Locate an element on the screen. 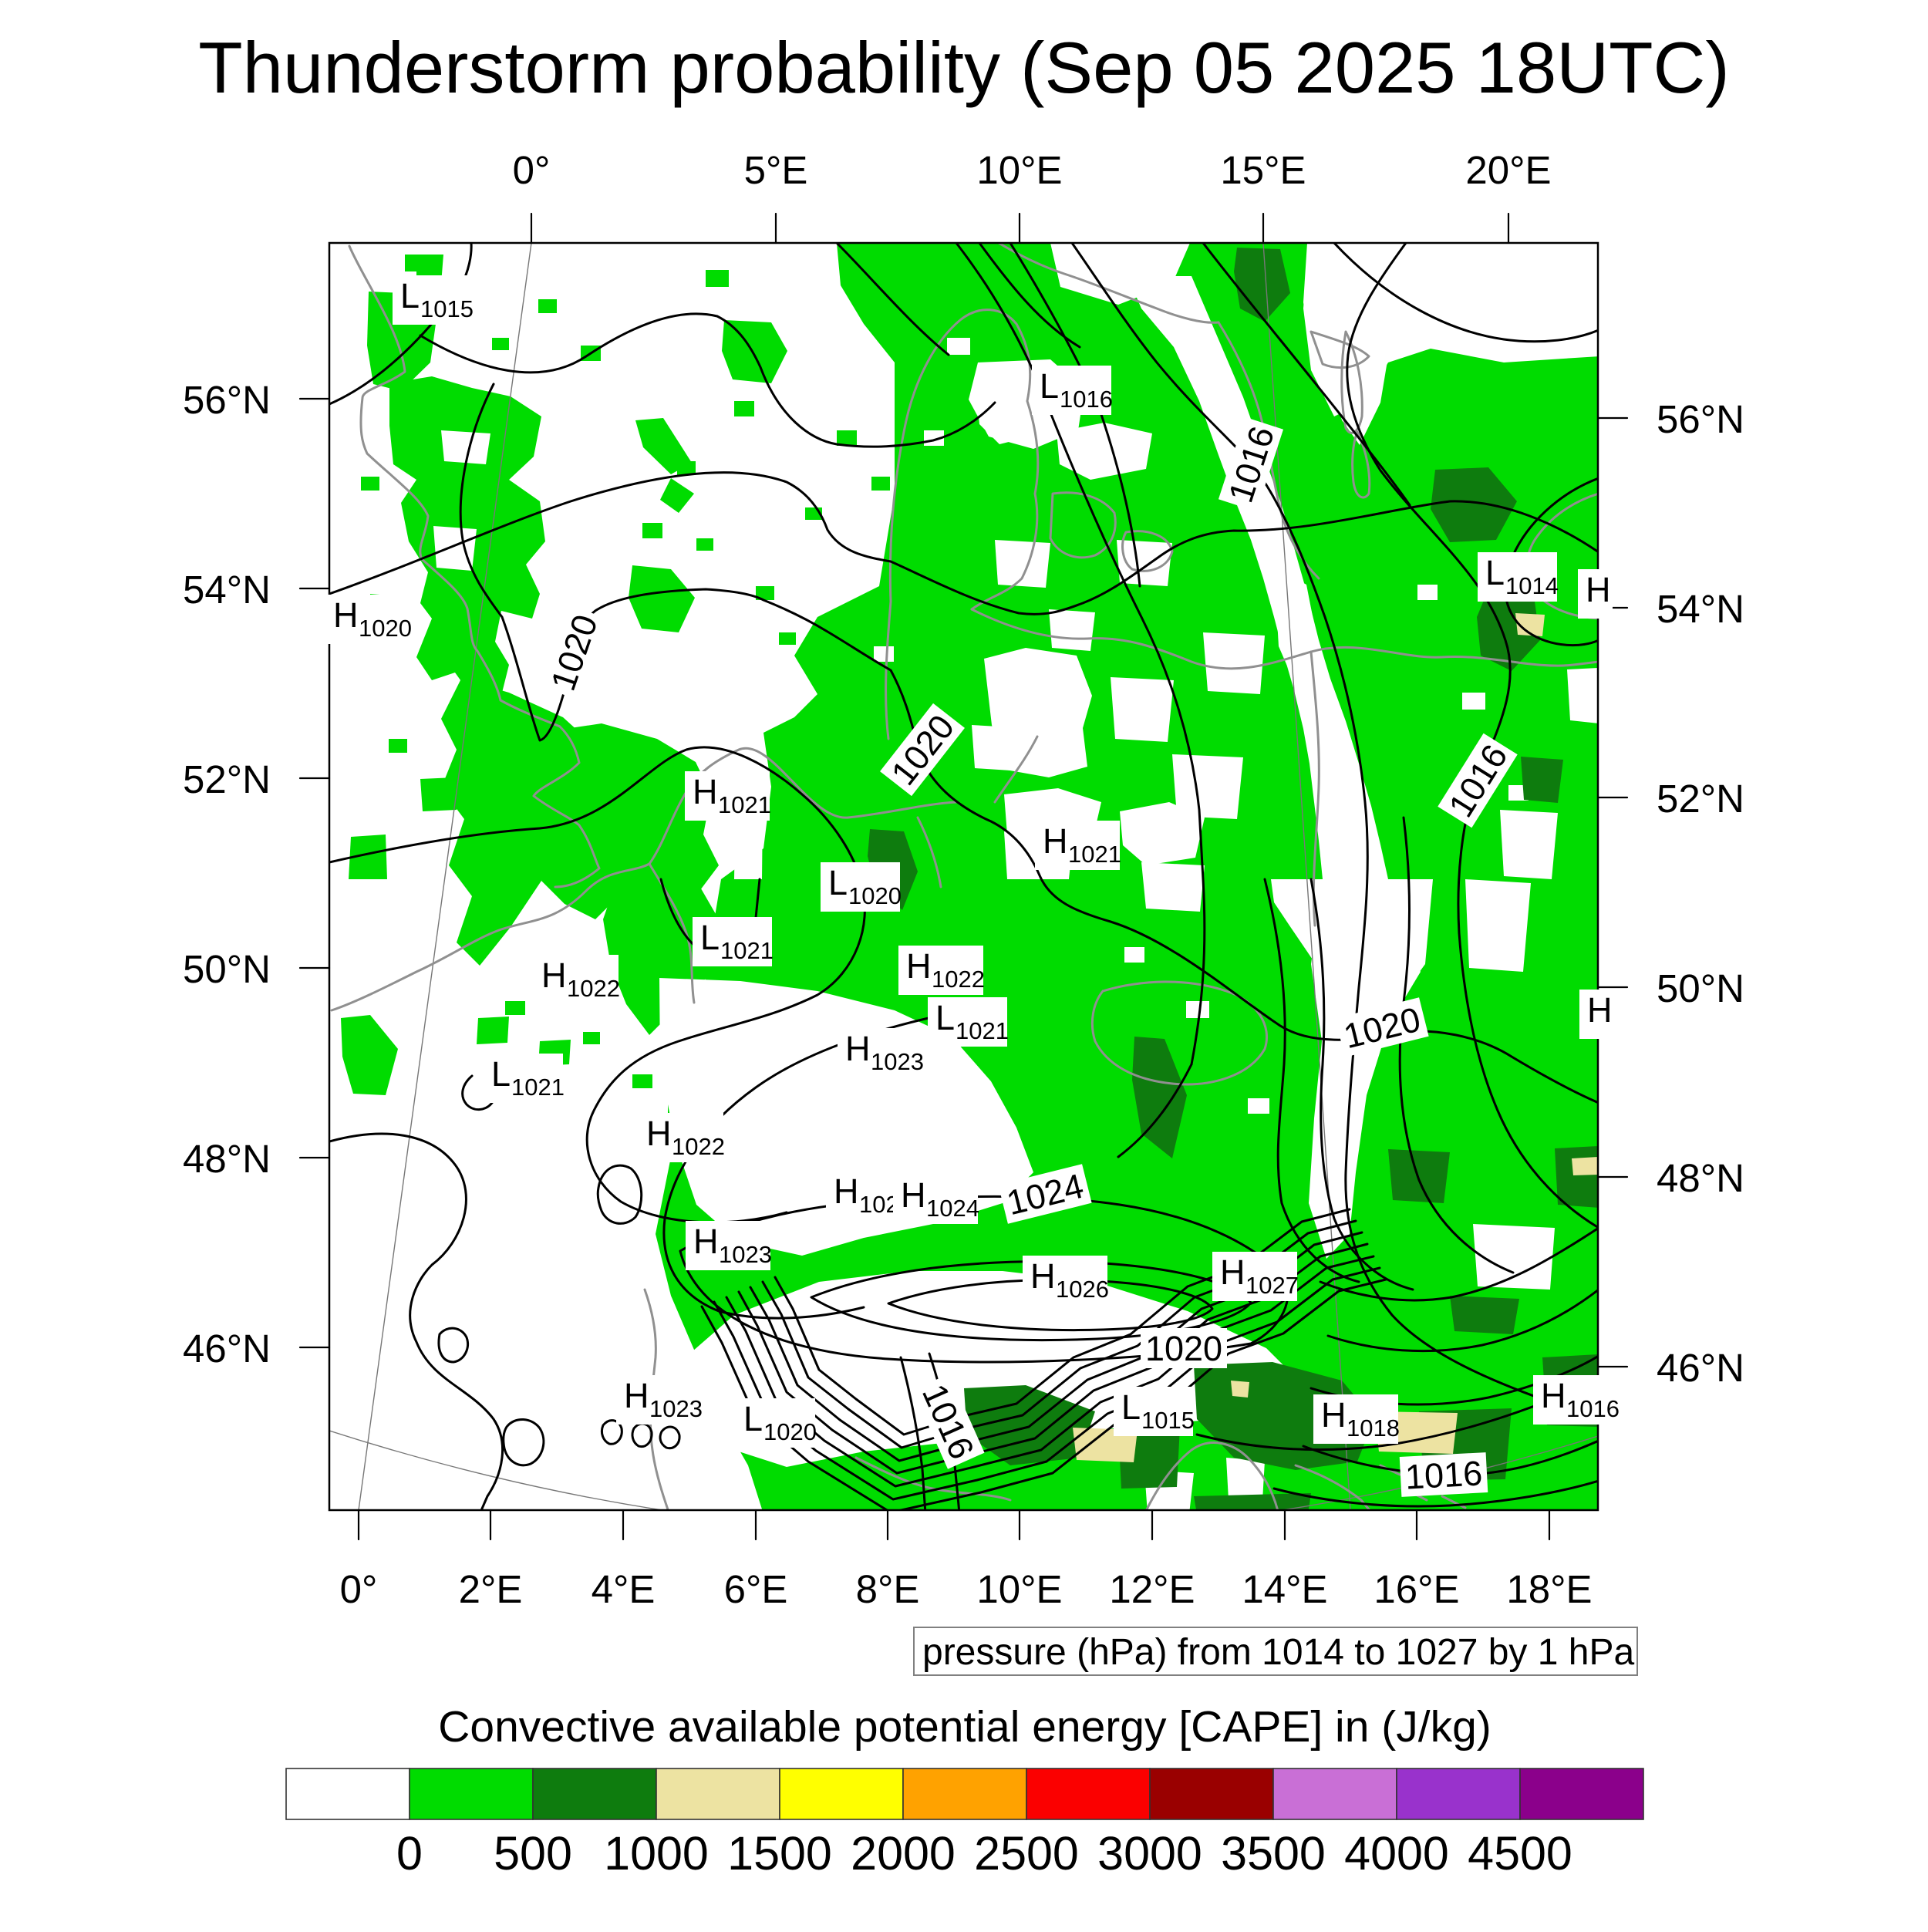 The height and width of the screenshot is (1932, 1928). svg-text: 5°E is located at coordinates (776, 170).